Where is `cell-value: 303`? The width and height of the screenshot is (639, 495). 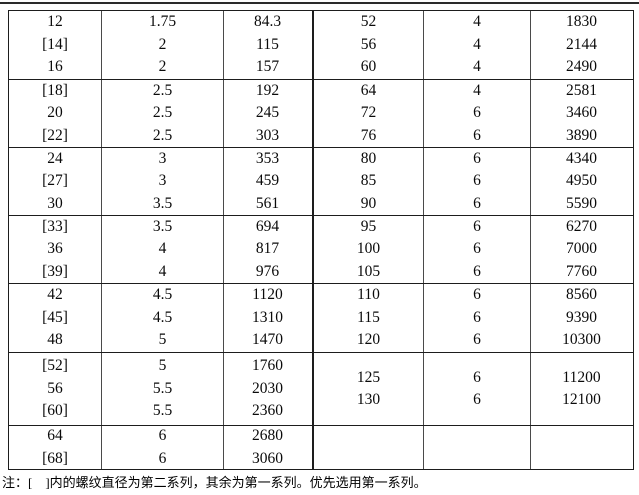
cell-value: 303 is located at coordinates (267, 135).